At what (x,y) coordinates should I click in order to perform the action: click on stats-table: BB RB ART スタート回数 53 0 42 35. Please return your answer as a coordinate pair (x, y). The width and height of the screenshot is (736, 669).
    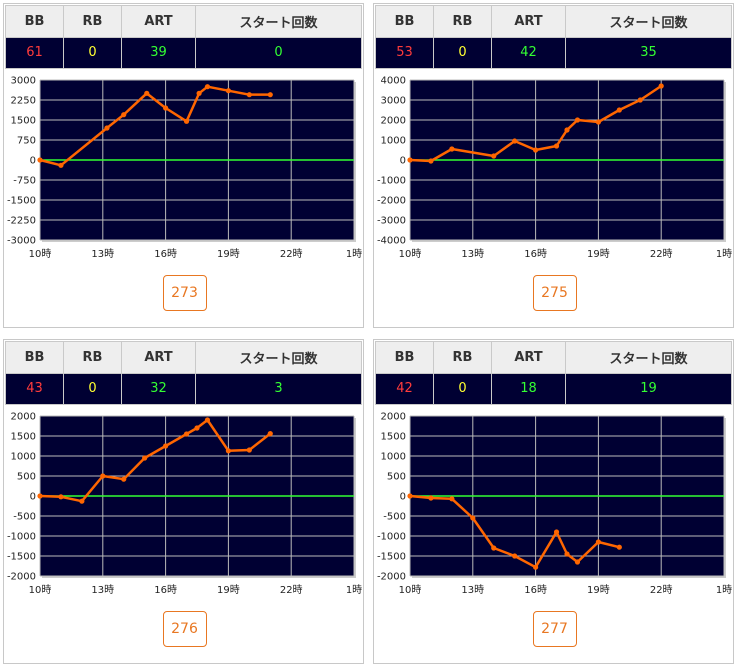
    Looking at the image, I should click on (553, 37).